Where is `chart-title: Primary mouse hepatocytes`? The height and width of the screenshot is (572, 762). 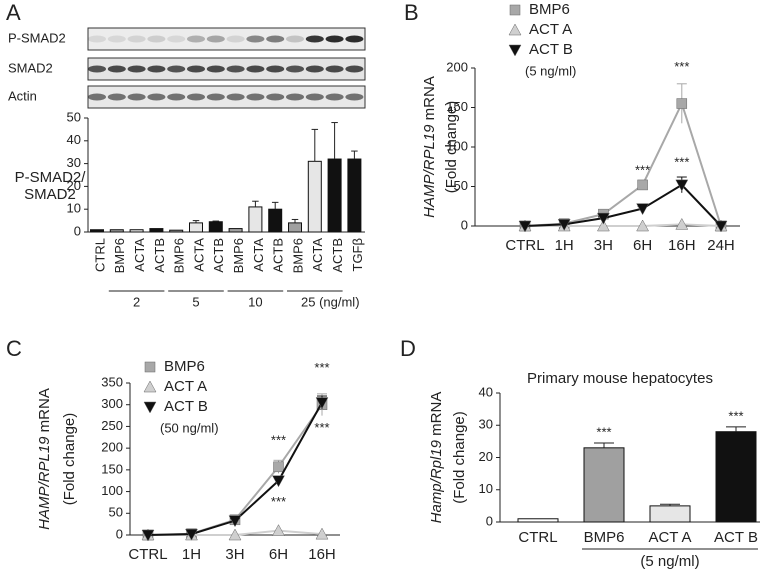 chart-title: Primary mouse hepatocytes is located at coordinates (620, 378).